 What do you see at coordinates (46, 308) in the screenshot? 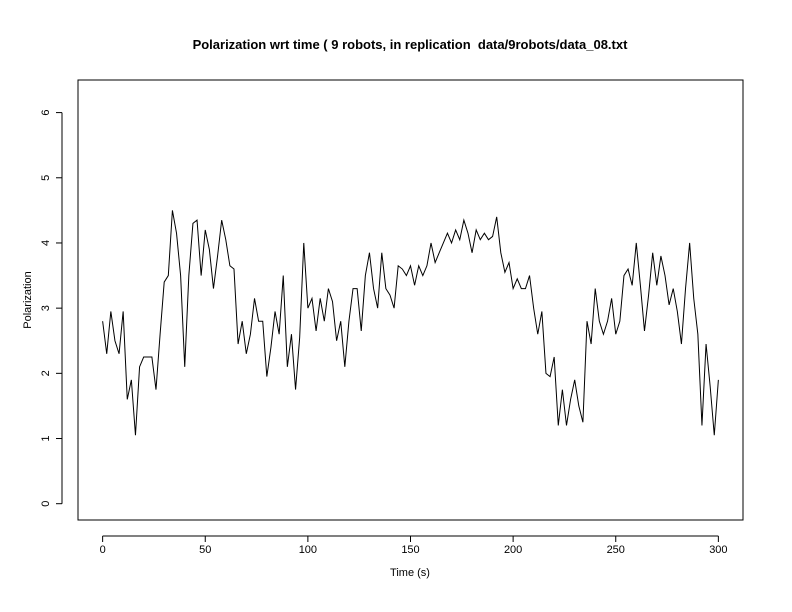
I see `y-tick-label: 3` at bounding box center [46, 308].